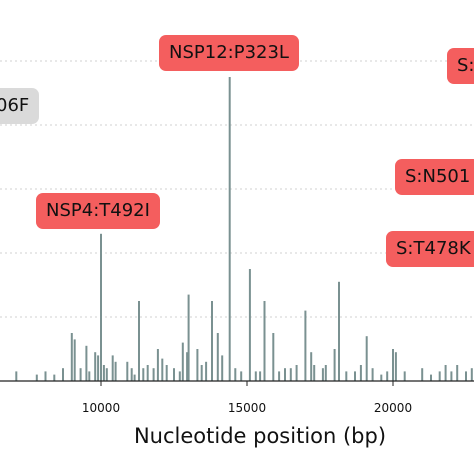  Describe the element at coordinates (247, 408) in the screenshot. I see `x-tick-label-15000: 15000` at that location.